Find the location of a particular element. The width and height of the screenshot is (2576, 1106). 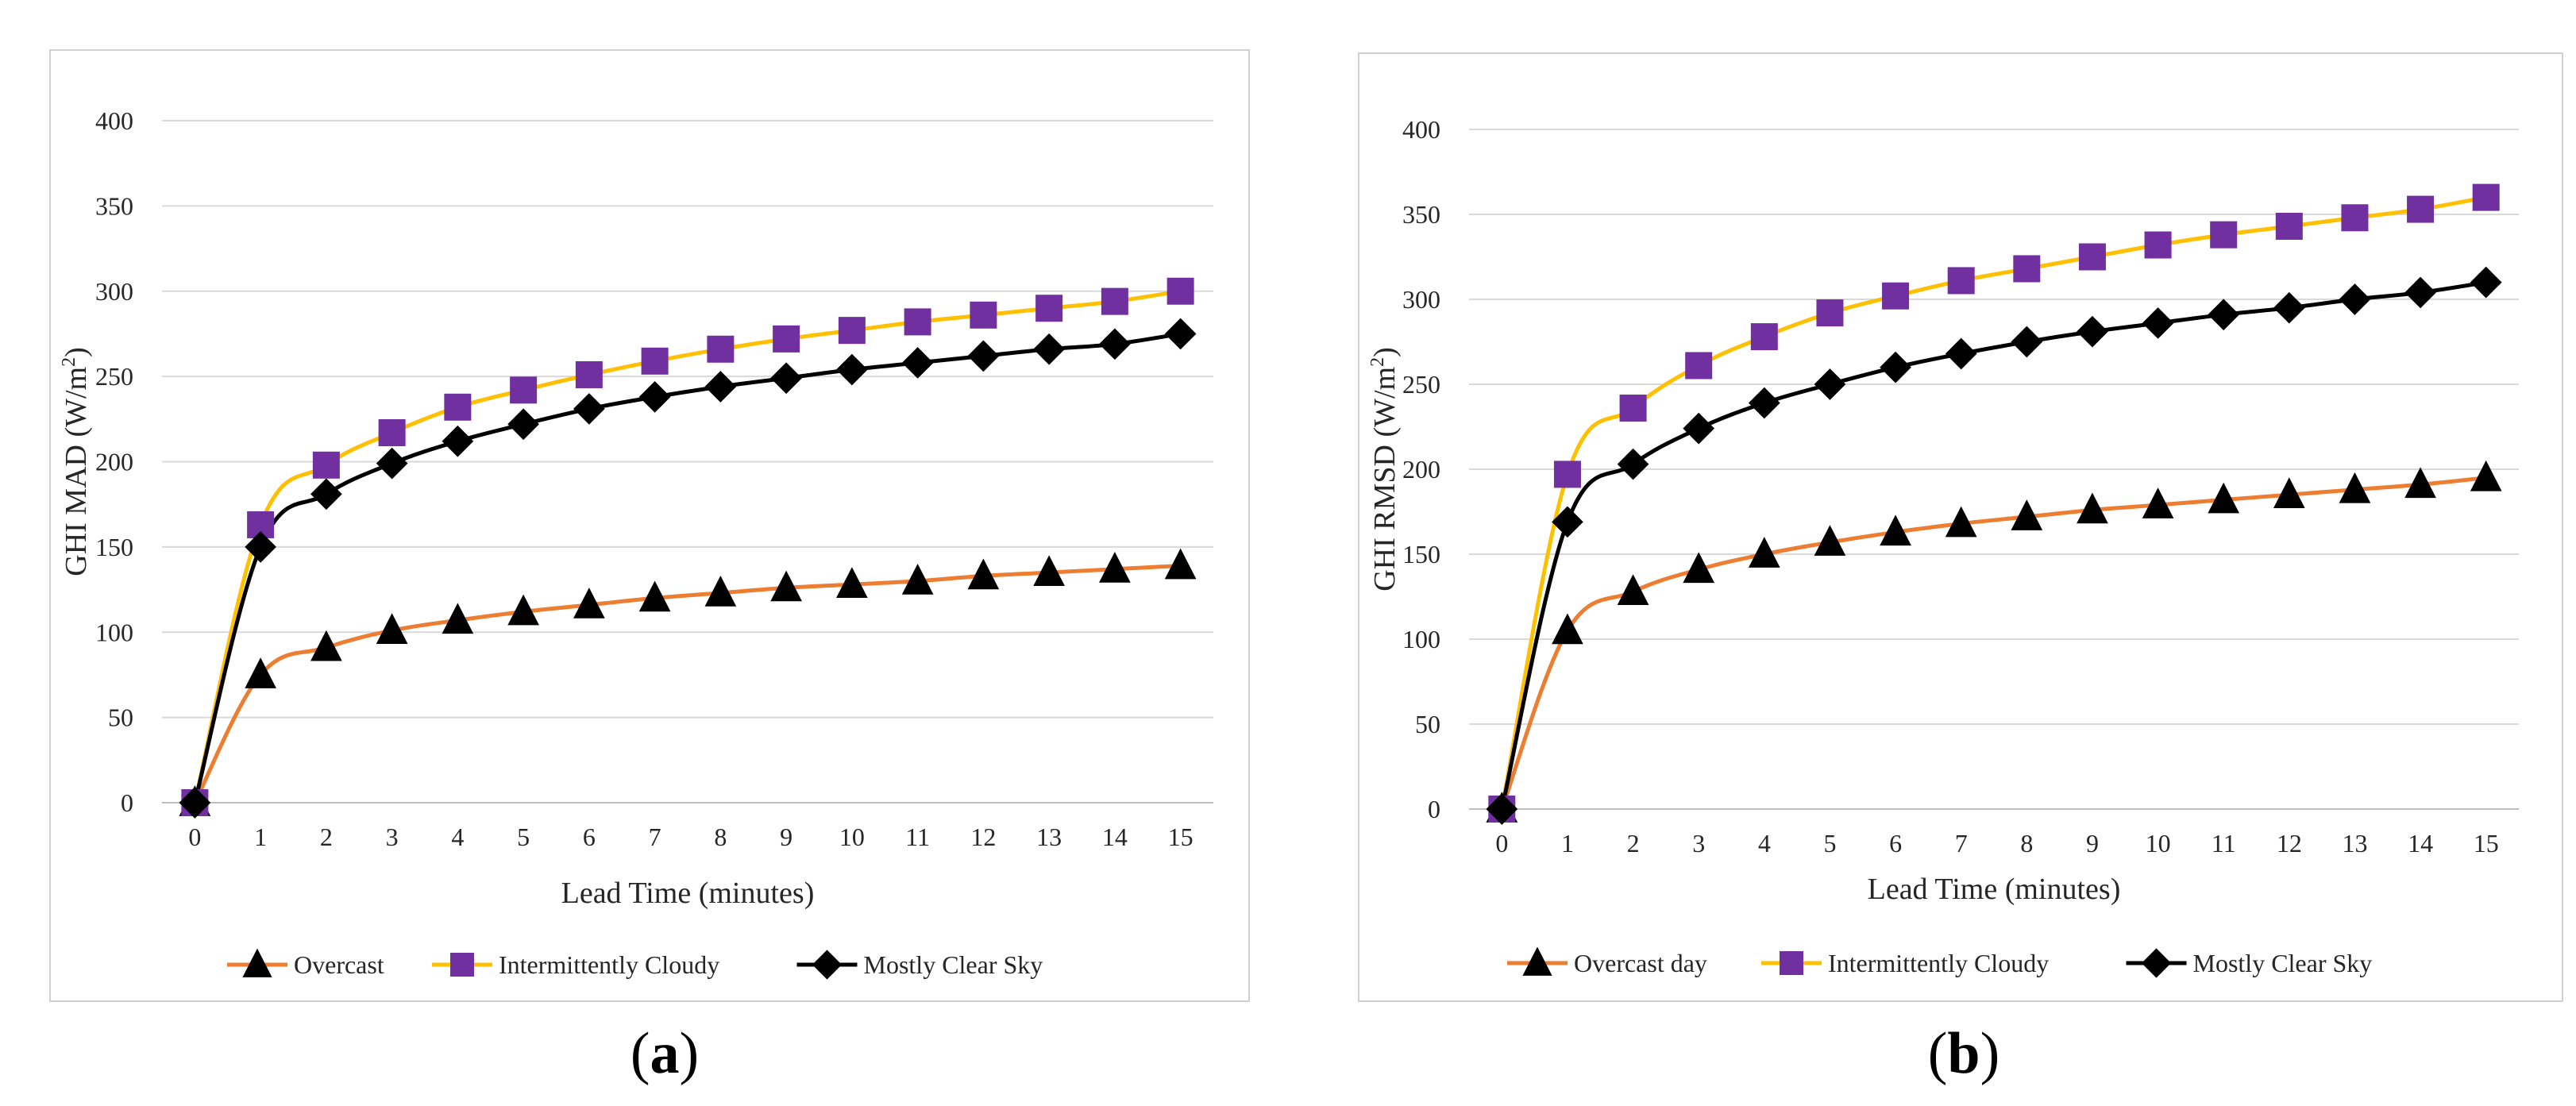

chart-b-x-tick-label: 15 is located at coordinates (2486, 843).